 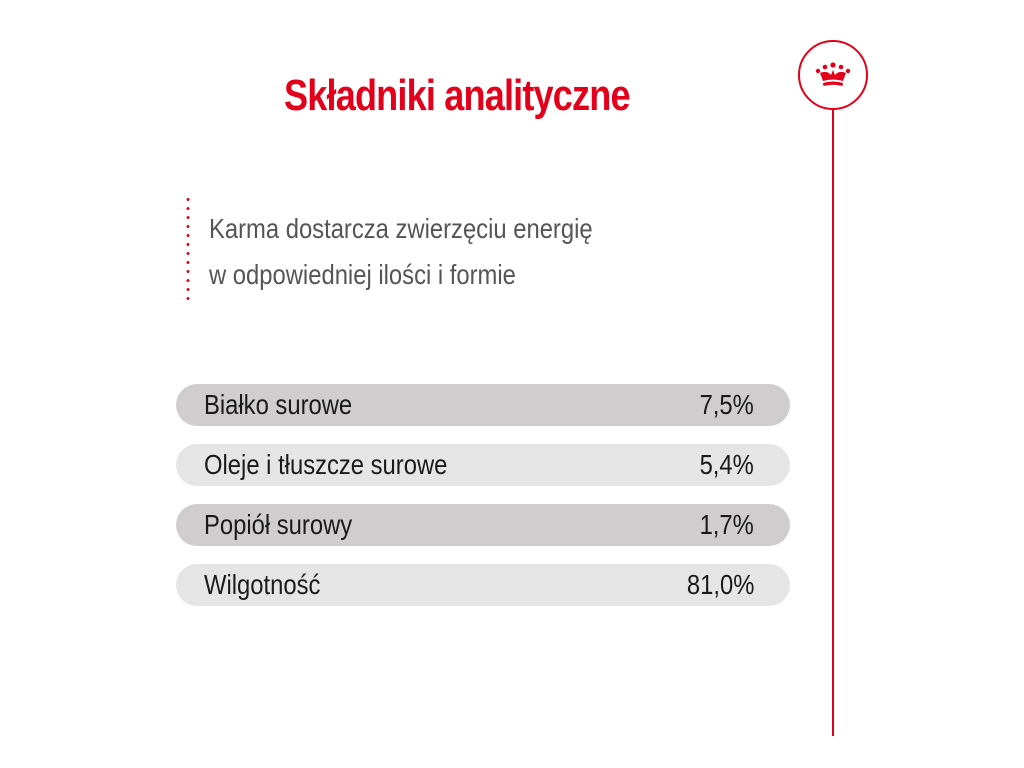 I want to click on subtitle-line-2: w odpowiedniej ilości i formie, so click(x=362, y=274).